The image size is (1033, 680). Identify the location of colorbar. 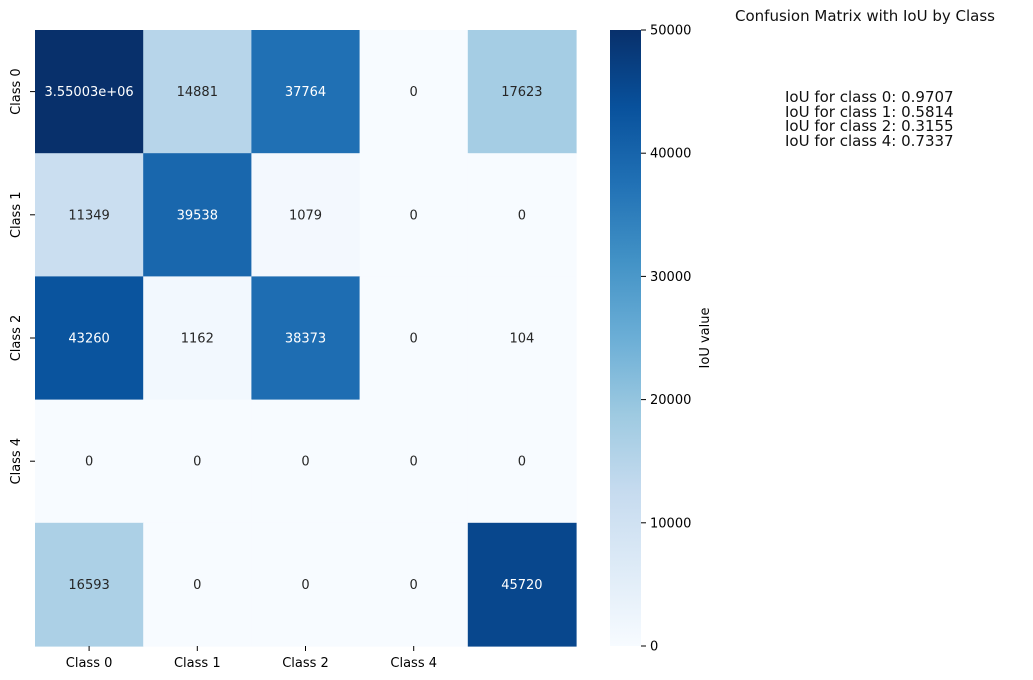
(625, 338).